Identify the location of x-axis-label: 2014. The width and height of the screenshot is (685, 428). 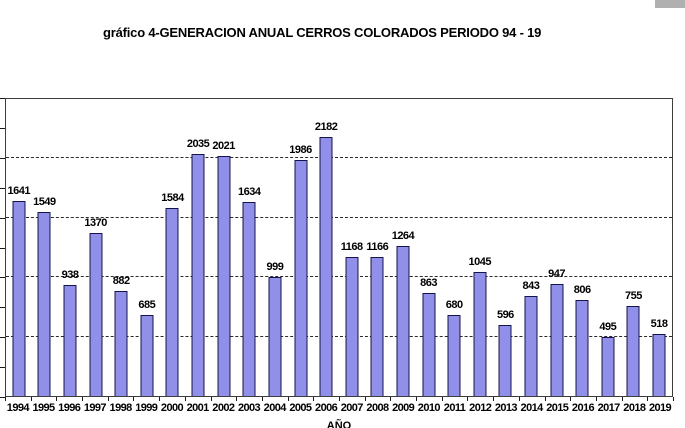
(532, 408).